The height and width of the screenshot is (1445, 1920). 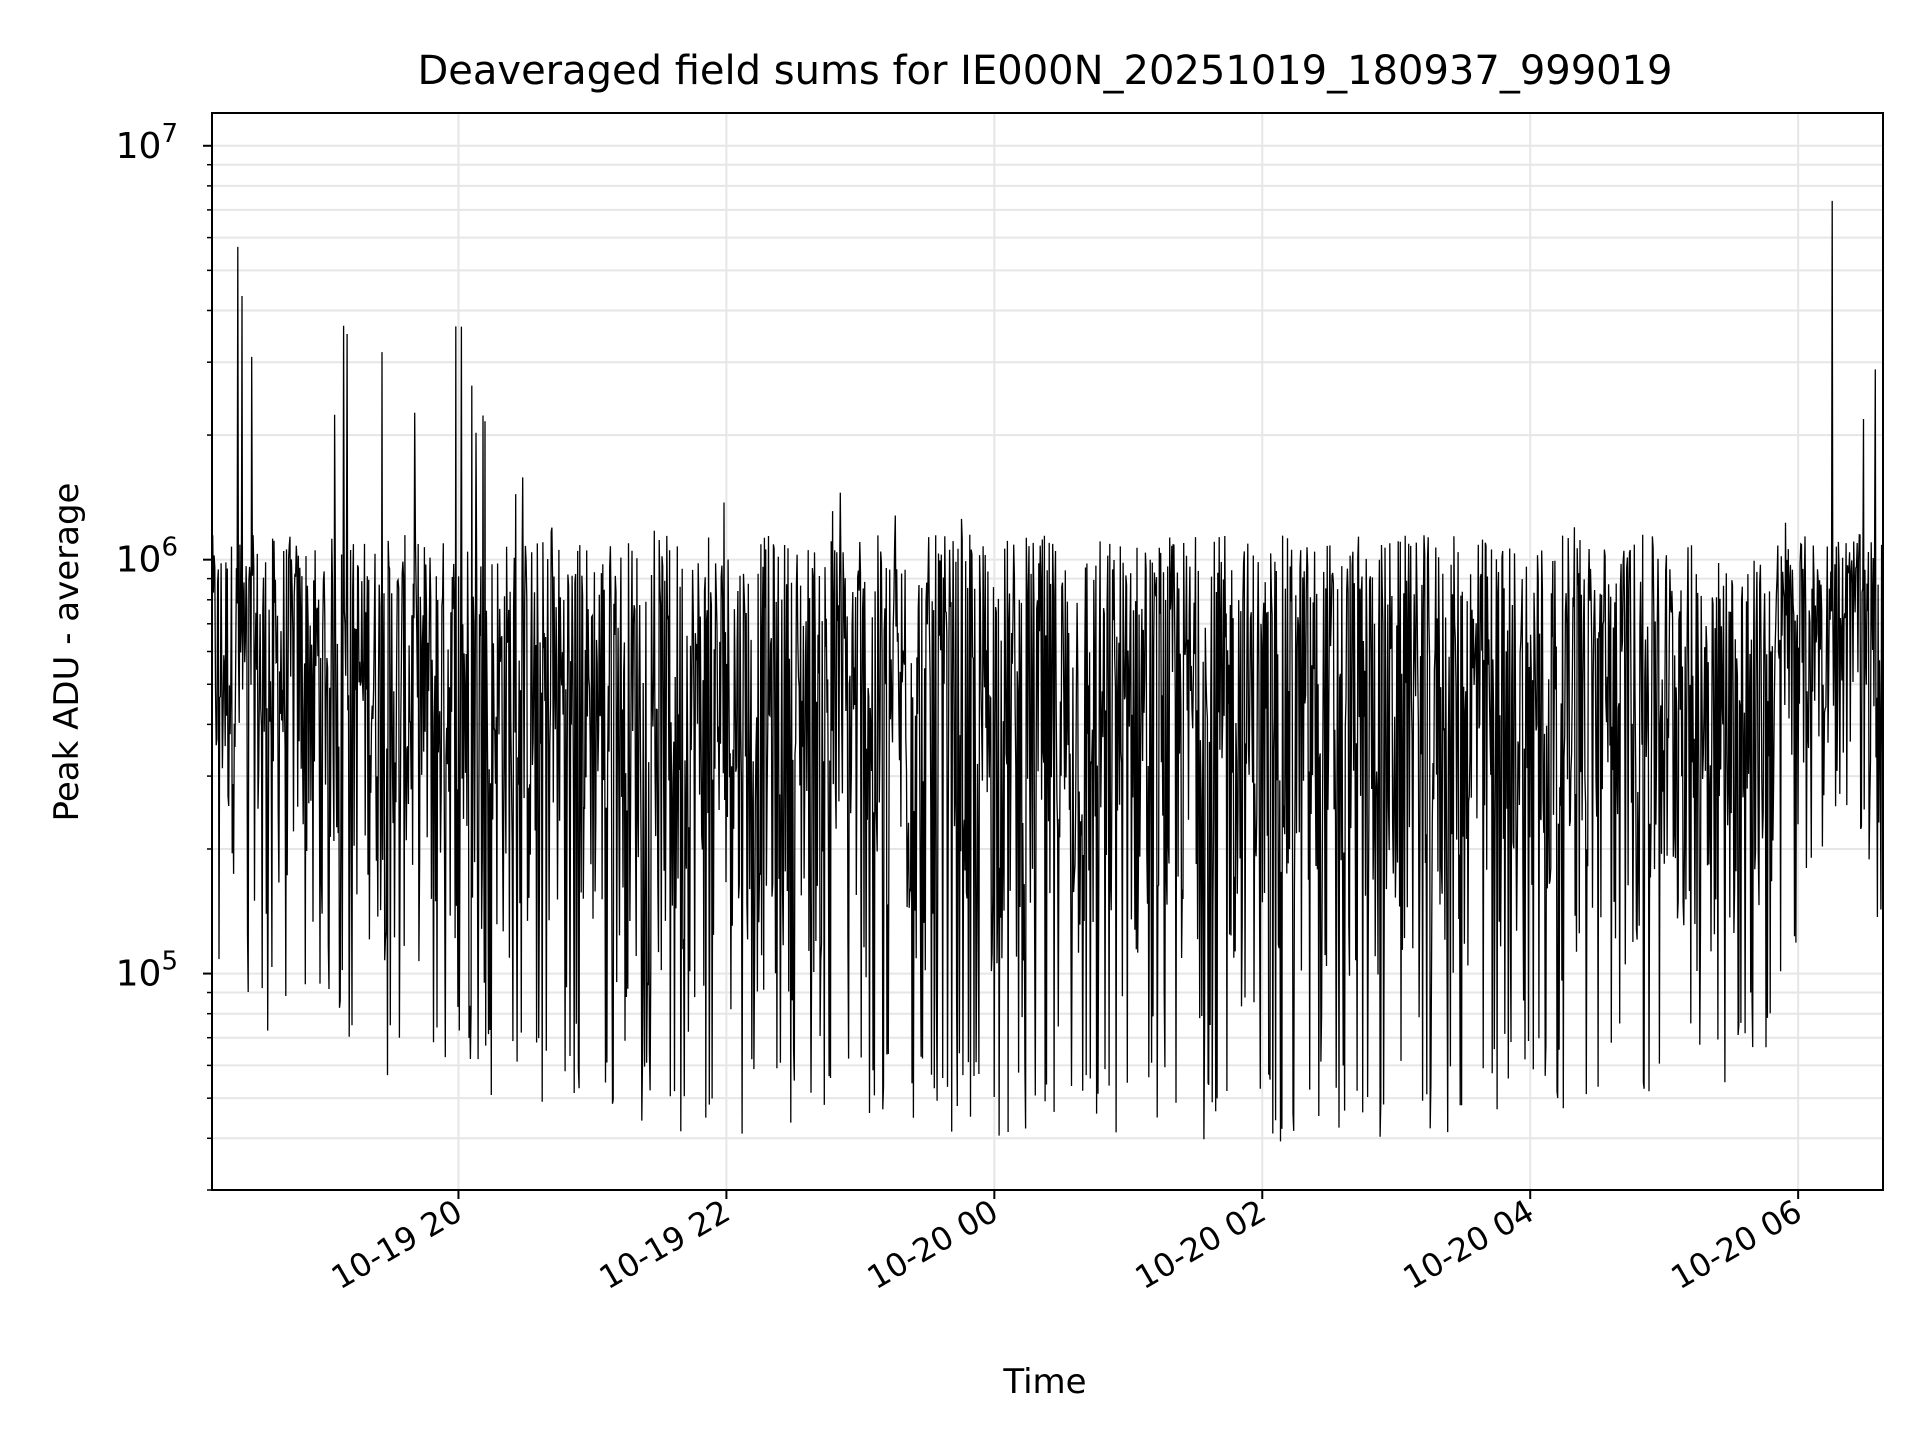 I want to click on y-tick-label: 10⁵, so click(x=147, y=971).